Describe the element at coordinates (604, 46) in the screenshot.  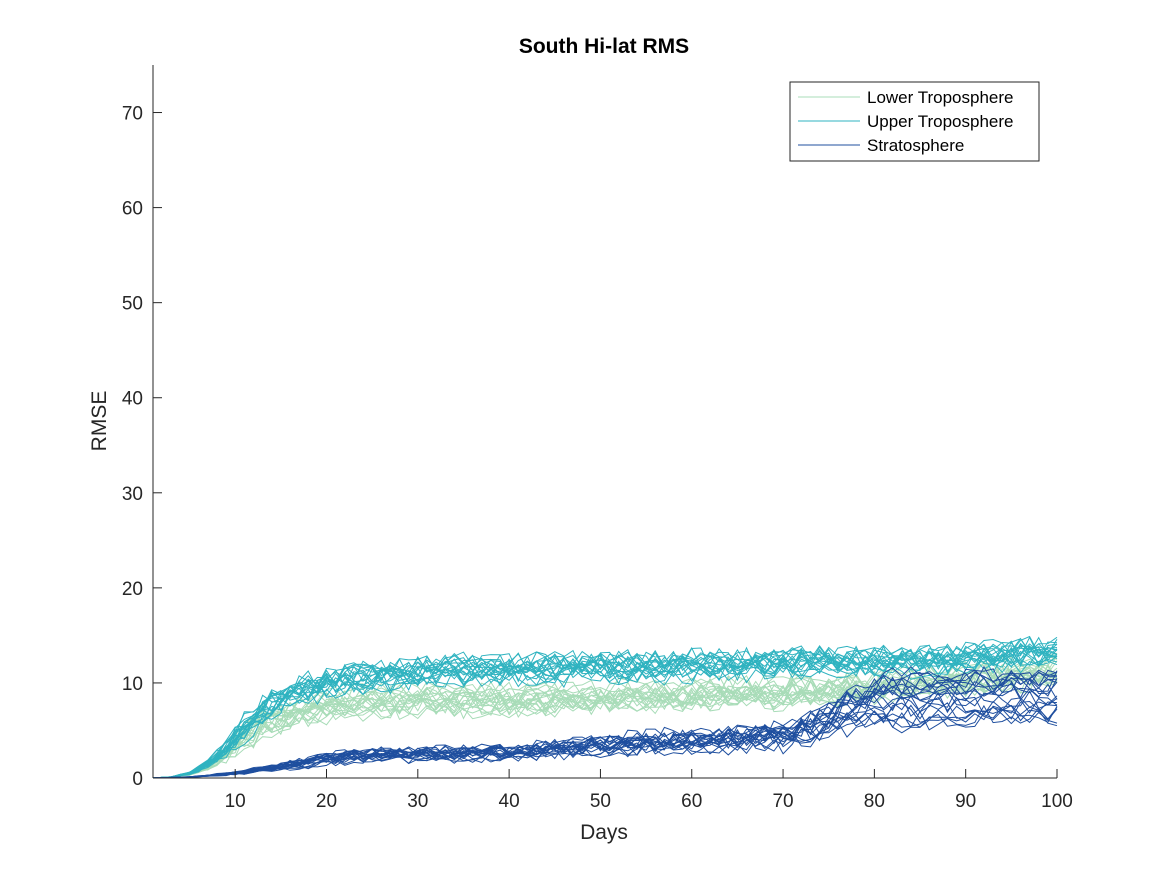
I see `chart-title: South Hi-lat RMS` at that location.